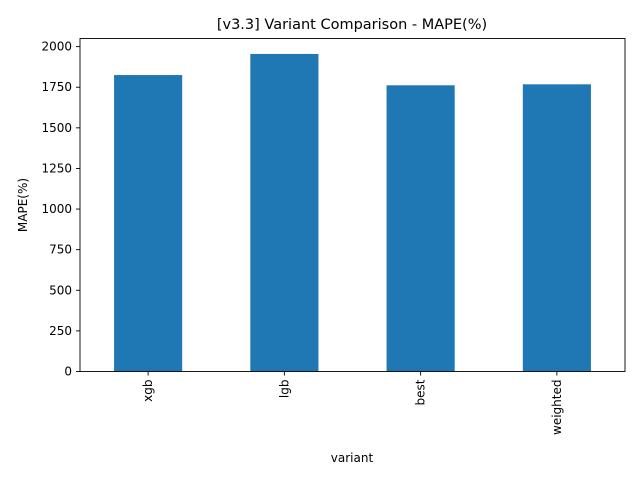  Describe the element at coordinates (352, 458) in the screenshot. I see `x-axis-label: variant` at that location.